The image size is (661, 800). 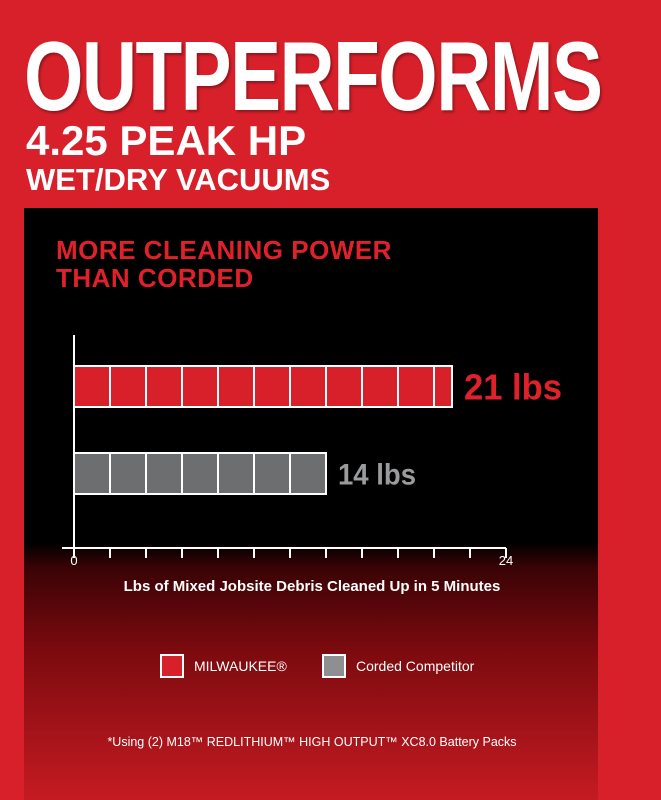 What do you see at coordinates (415, 666) in the screenshot?
I see `legend-label: Corded Competitor` at bounding box center [415, 666].